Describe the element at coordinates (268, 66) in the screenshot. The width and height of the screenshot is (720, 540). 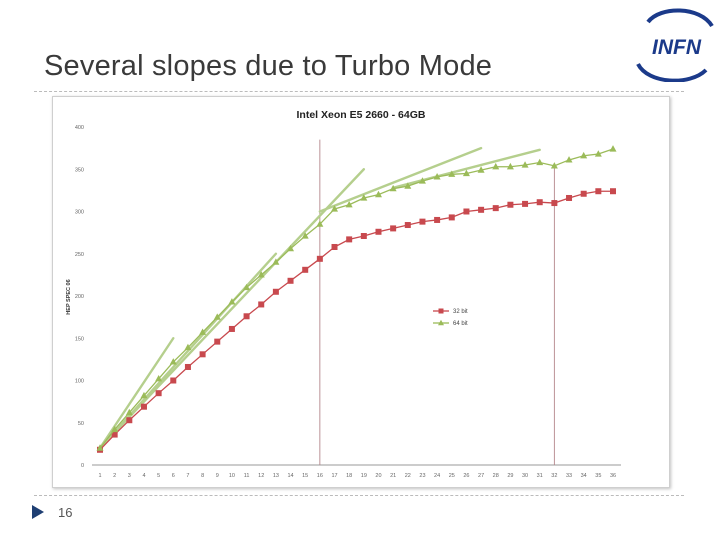
I see `slide-title: Several slopes due to Turbo Mode` at that location.